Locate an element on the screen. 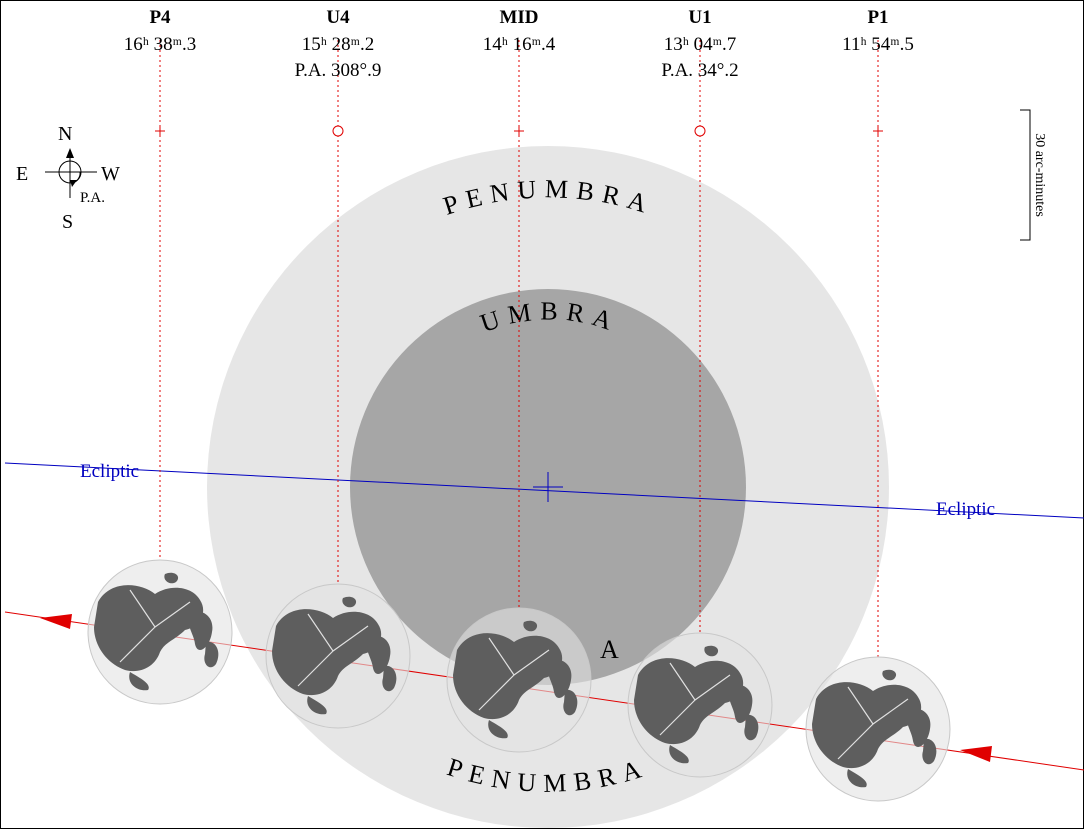 The width and height of the screenshot is (1084, 829). contact-pa: P.A. 34°.2 is located at coordinates (699, 70).